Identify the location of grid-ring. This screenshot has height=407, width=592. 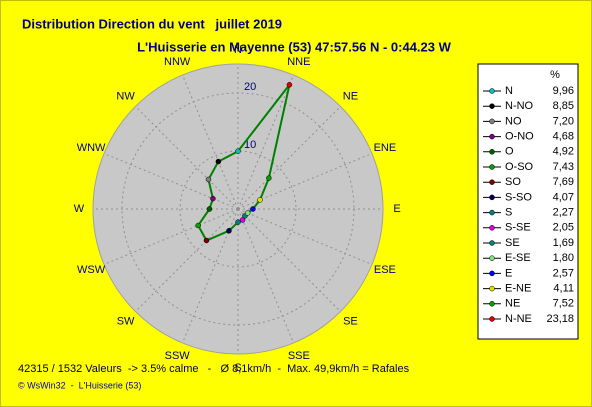
(238, 209).